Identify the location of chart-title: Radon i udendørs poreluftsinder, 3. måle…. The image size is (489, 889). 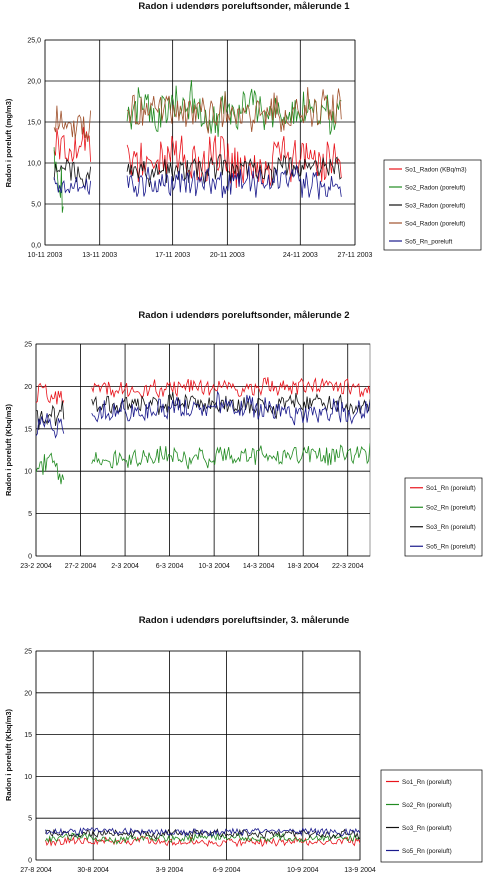
(244, 620).